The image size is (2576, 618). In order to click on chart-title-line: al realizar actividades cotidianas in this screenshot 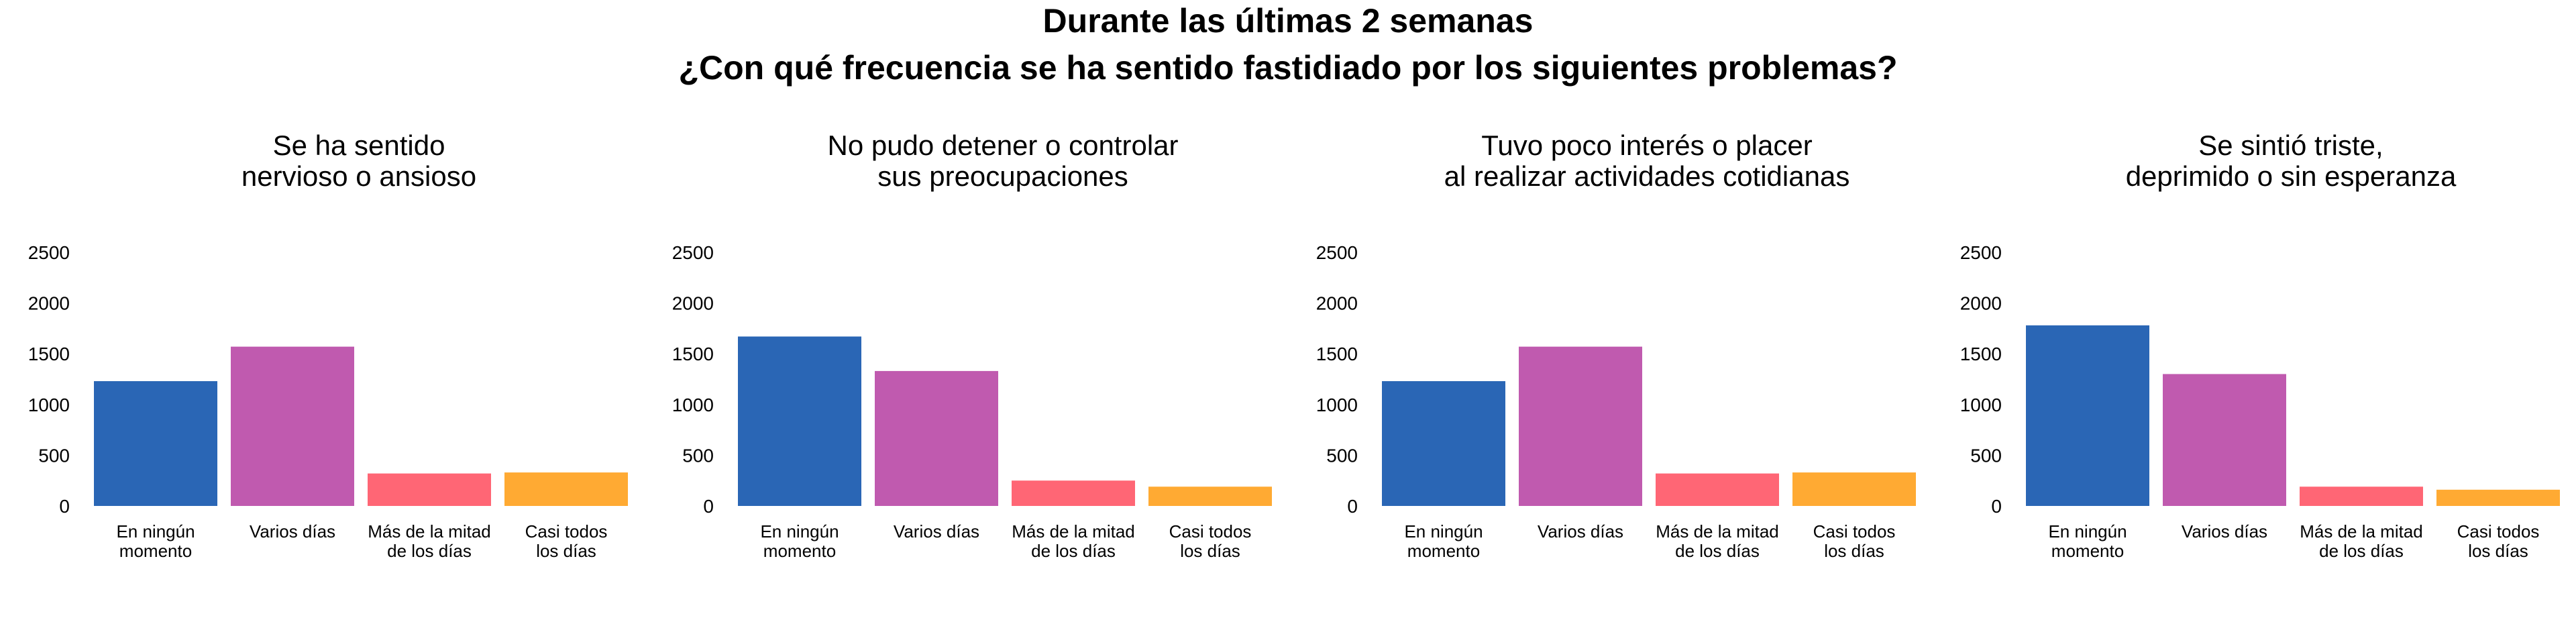, I will do `click(1647, 176)`.